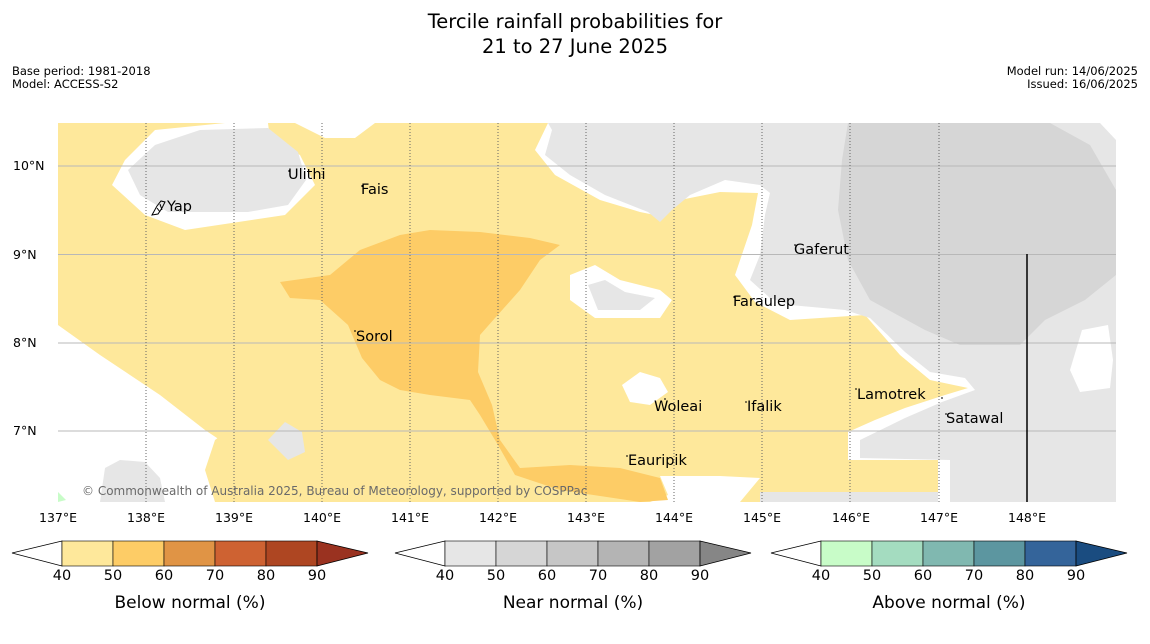 This screenshot has width=1150, height=644. Describe the element at coordinates (949, 603) in the screenshot. I see `colorbar-above-title: Above normal (%)` at that location.